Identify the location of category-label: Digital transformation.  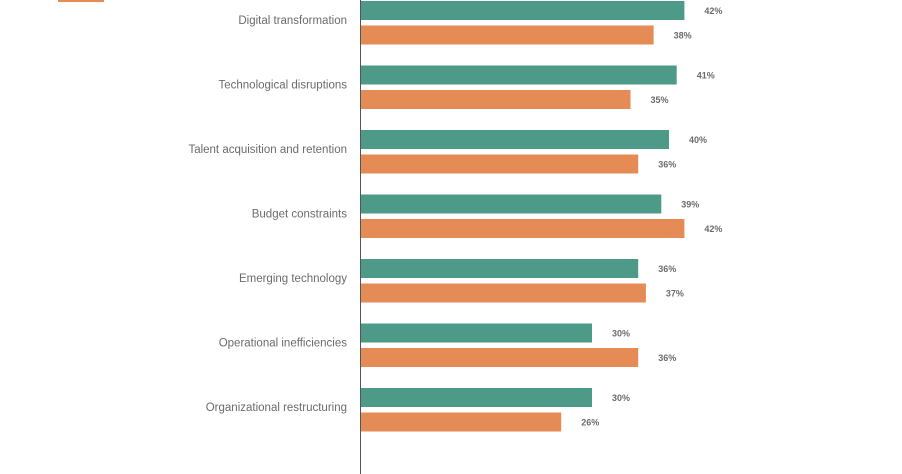
(292, 21).